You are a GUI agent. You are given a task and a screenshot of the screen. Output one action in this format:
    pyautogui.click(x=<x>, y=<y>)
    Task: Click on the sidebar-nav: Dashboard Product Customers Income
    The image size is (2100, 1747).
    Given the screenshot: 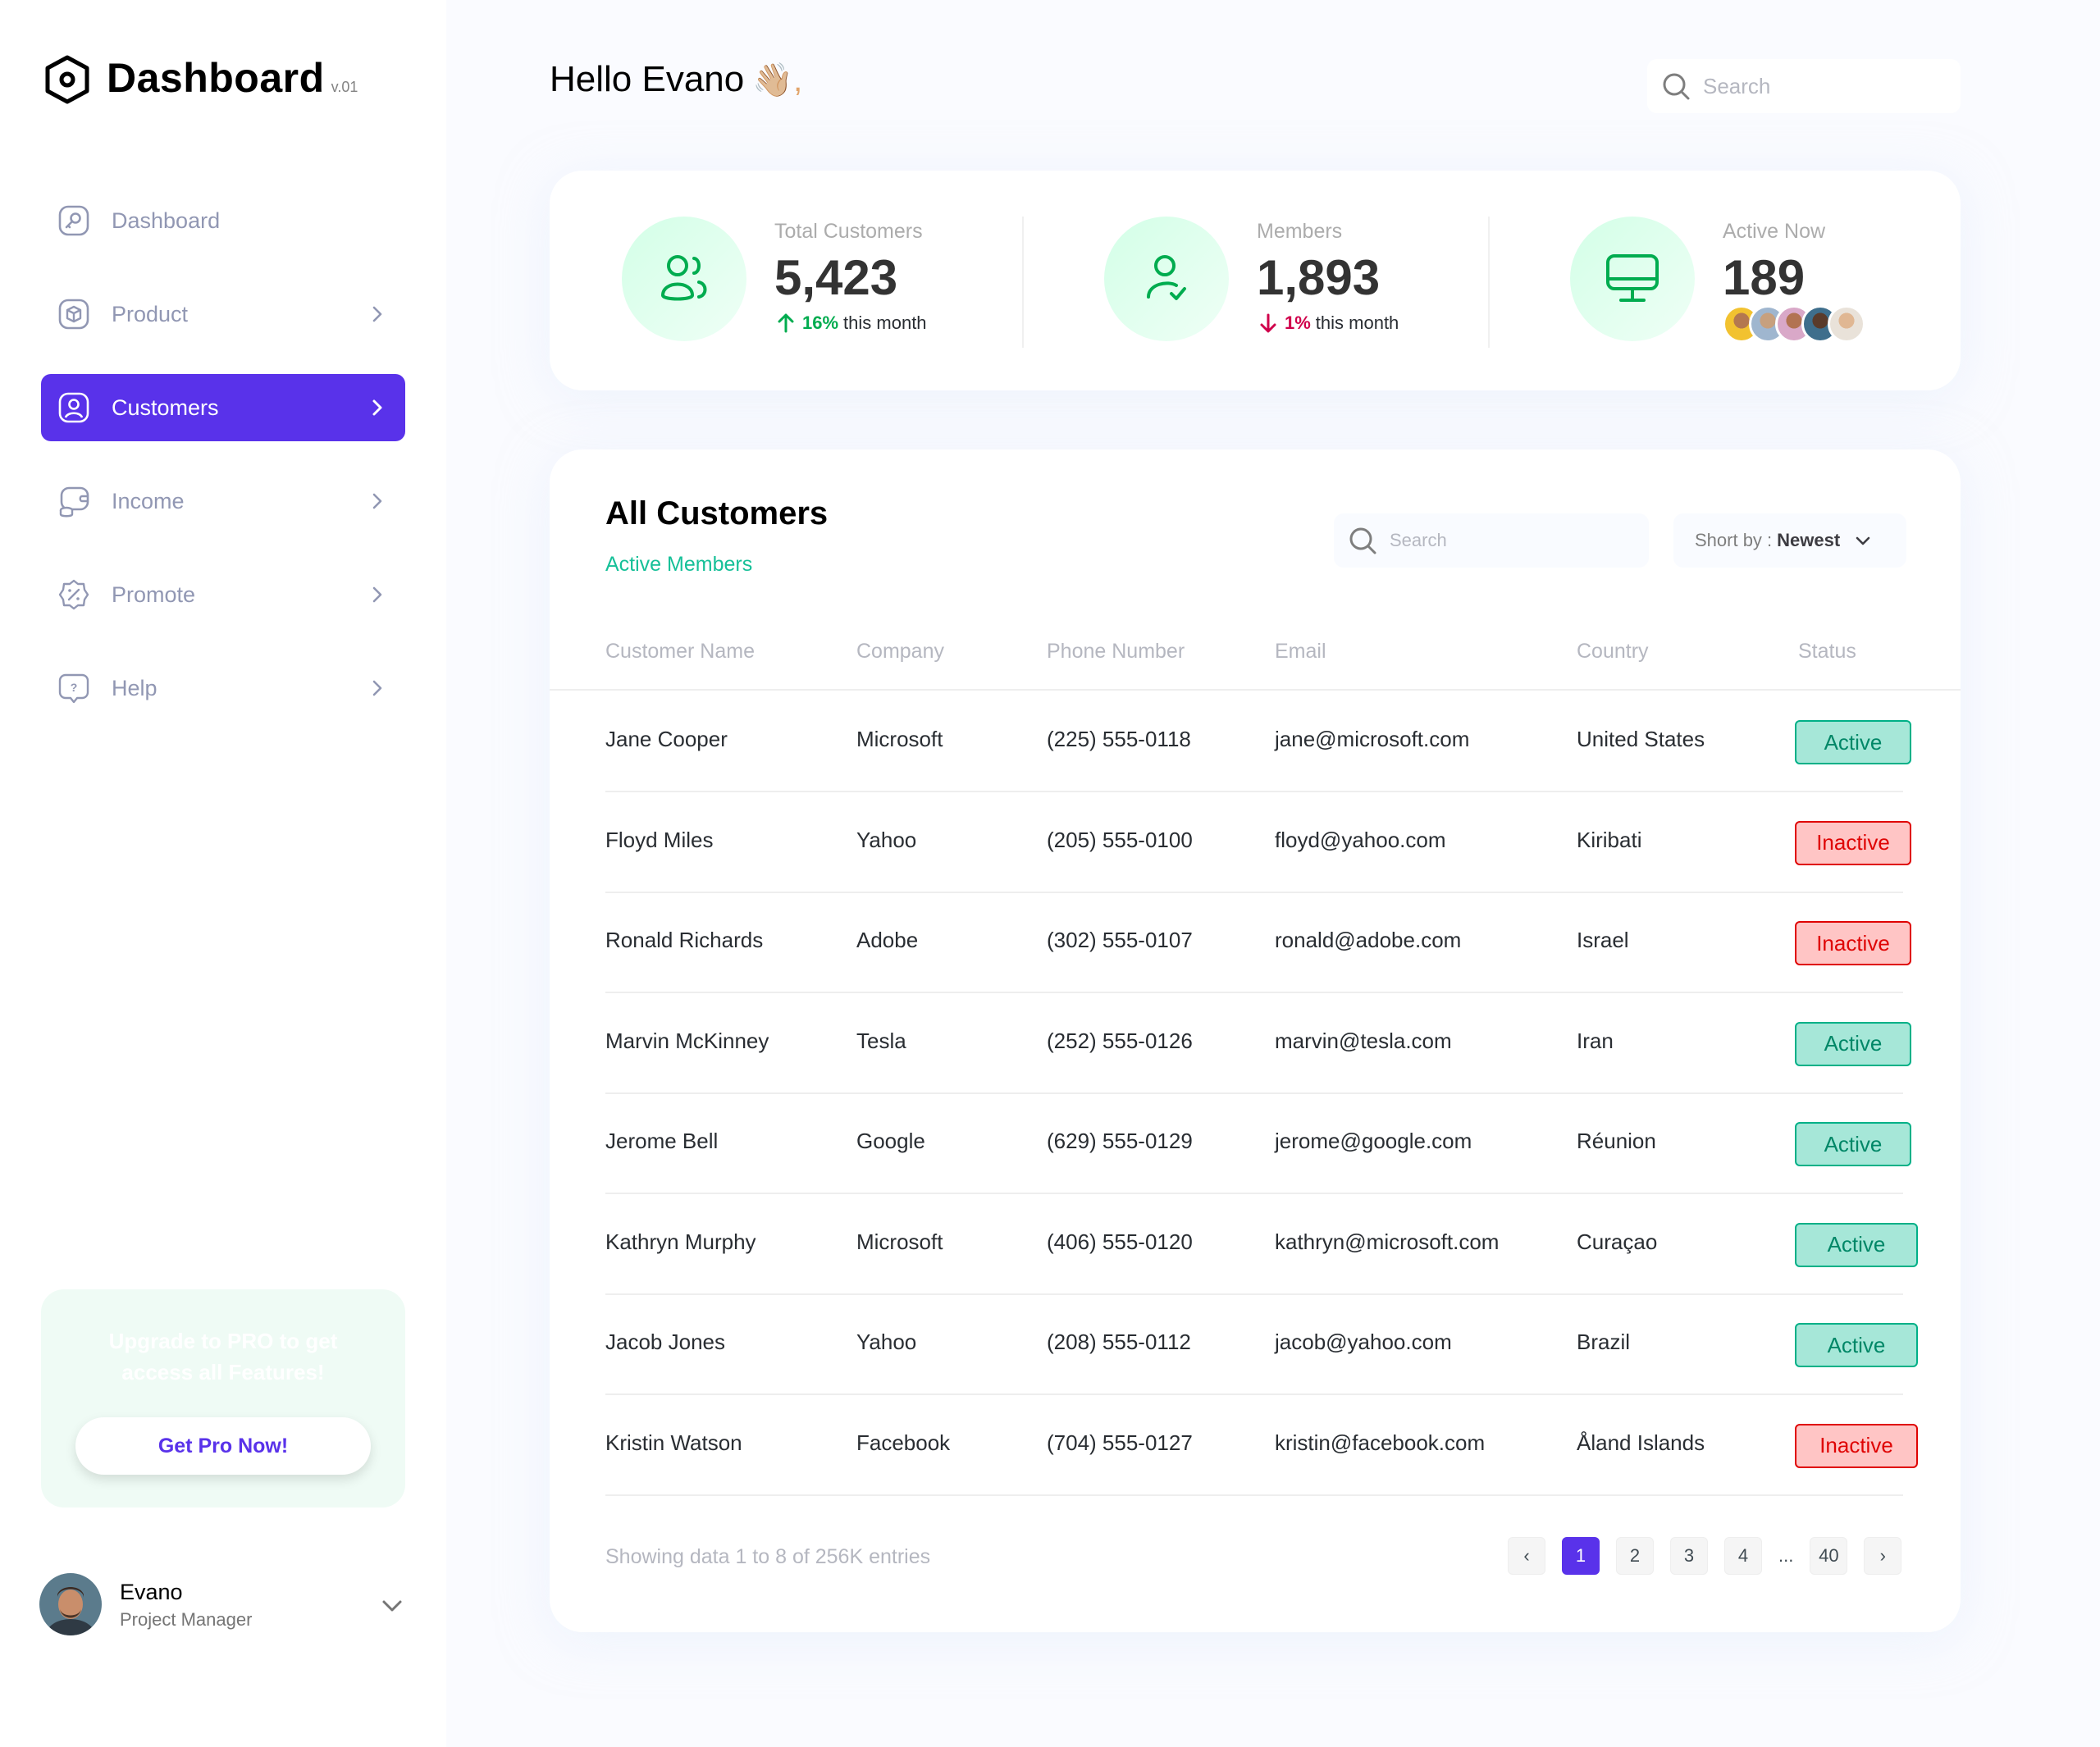 What is the action you would take?
    pyautogui.click(x=223, y=467)
    